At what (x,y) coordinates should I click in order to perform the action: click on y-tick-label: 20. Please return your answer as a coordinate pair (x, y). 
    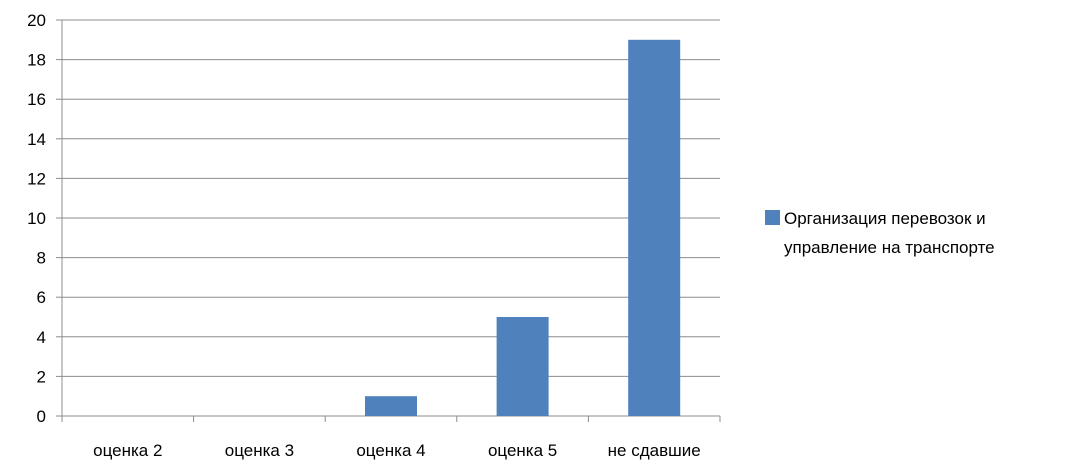
    Looking at the image, I should click on (36, 20).